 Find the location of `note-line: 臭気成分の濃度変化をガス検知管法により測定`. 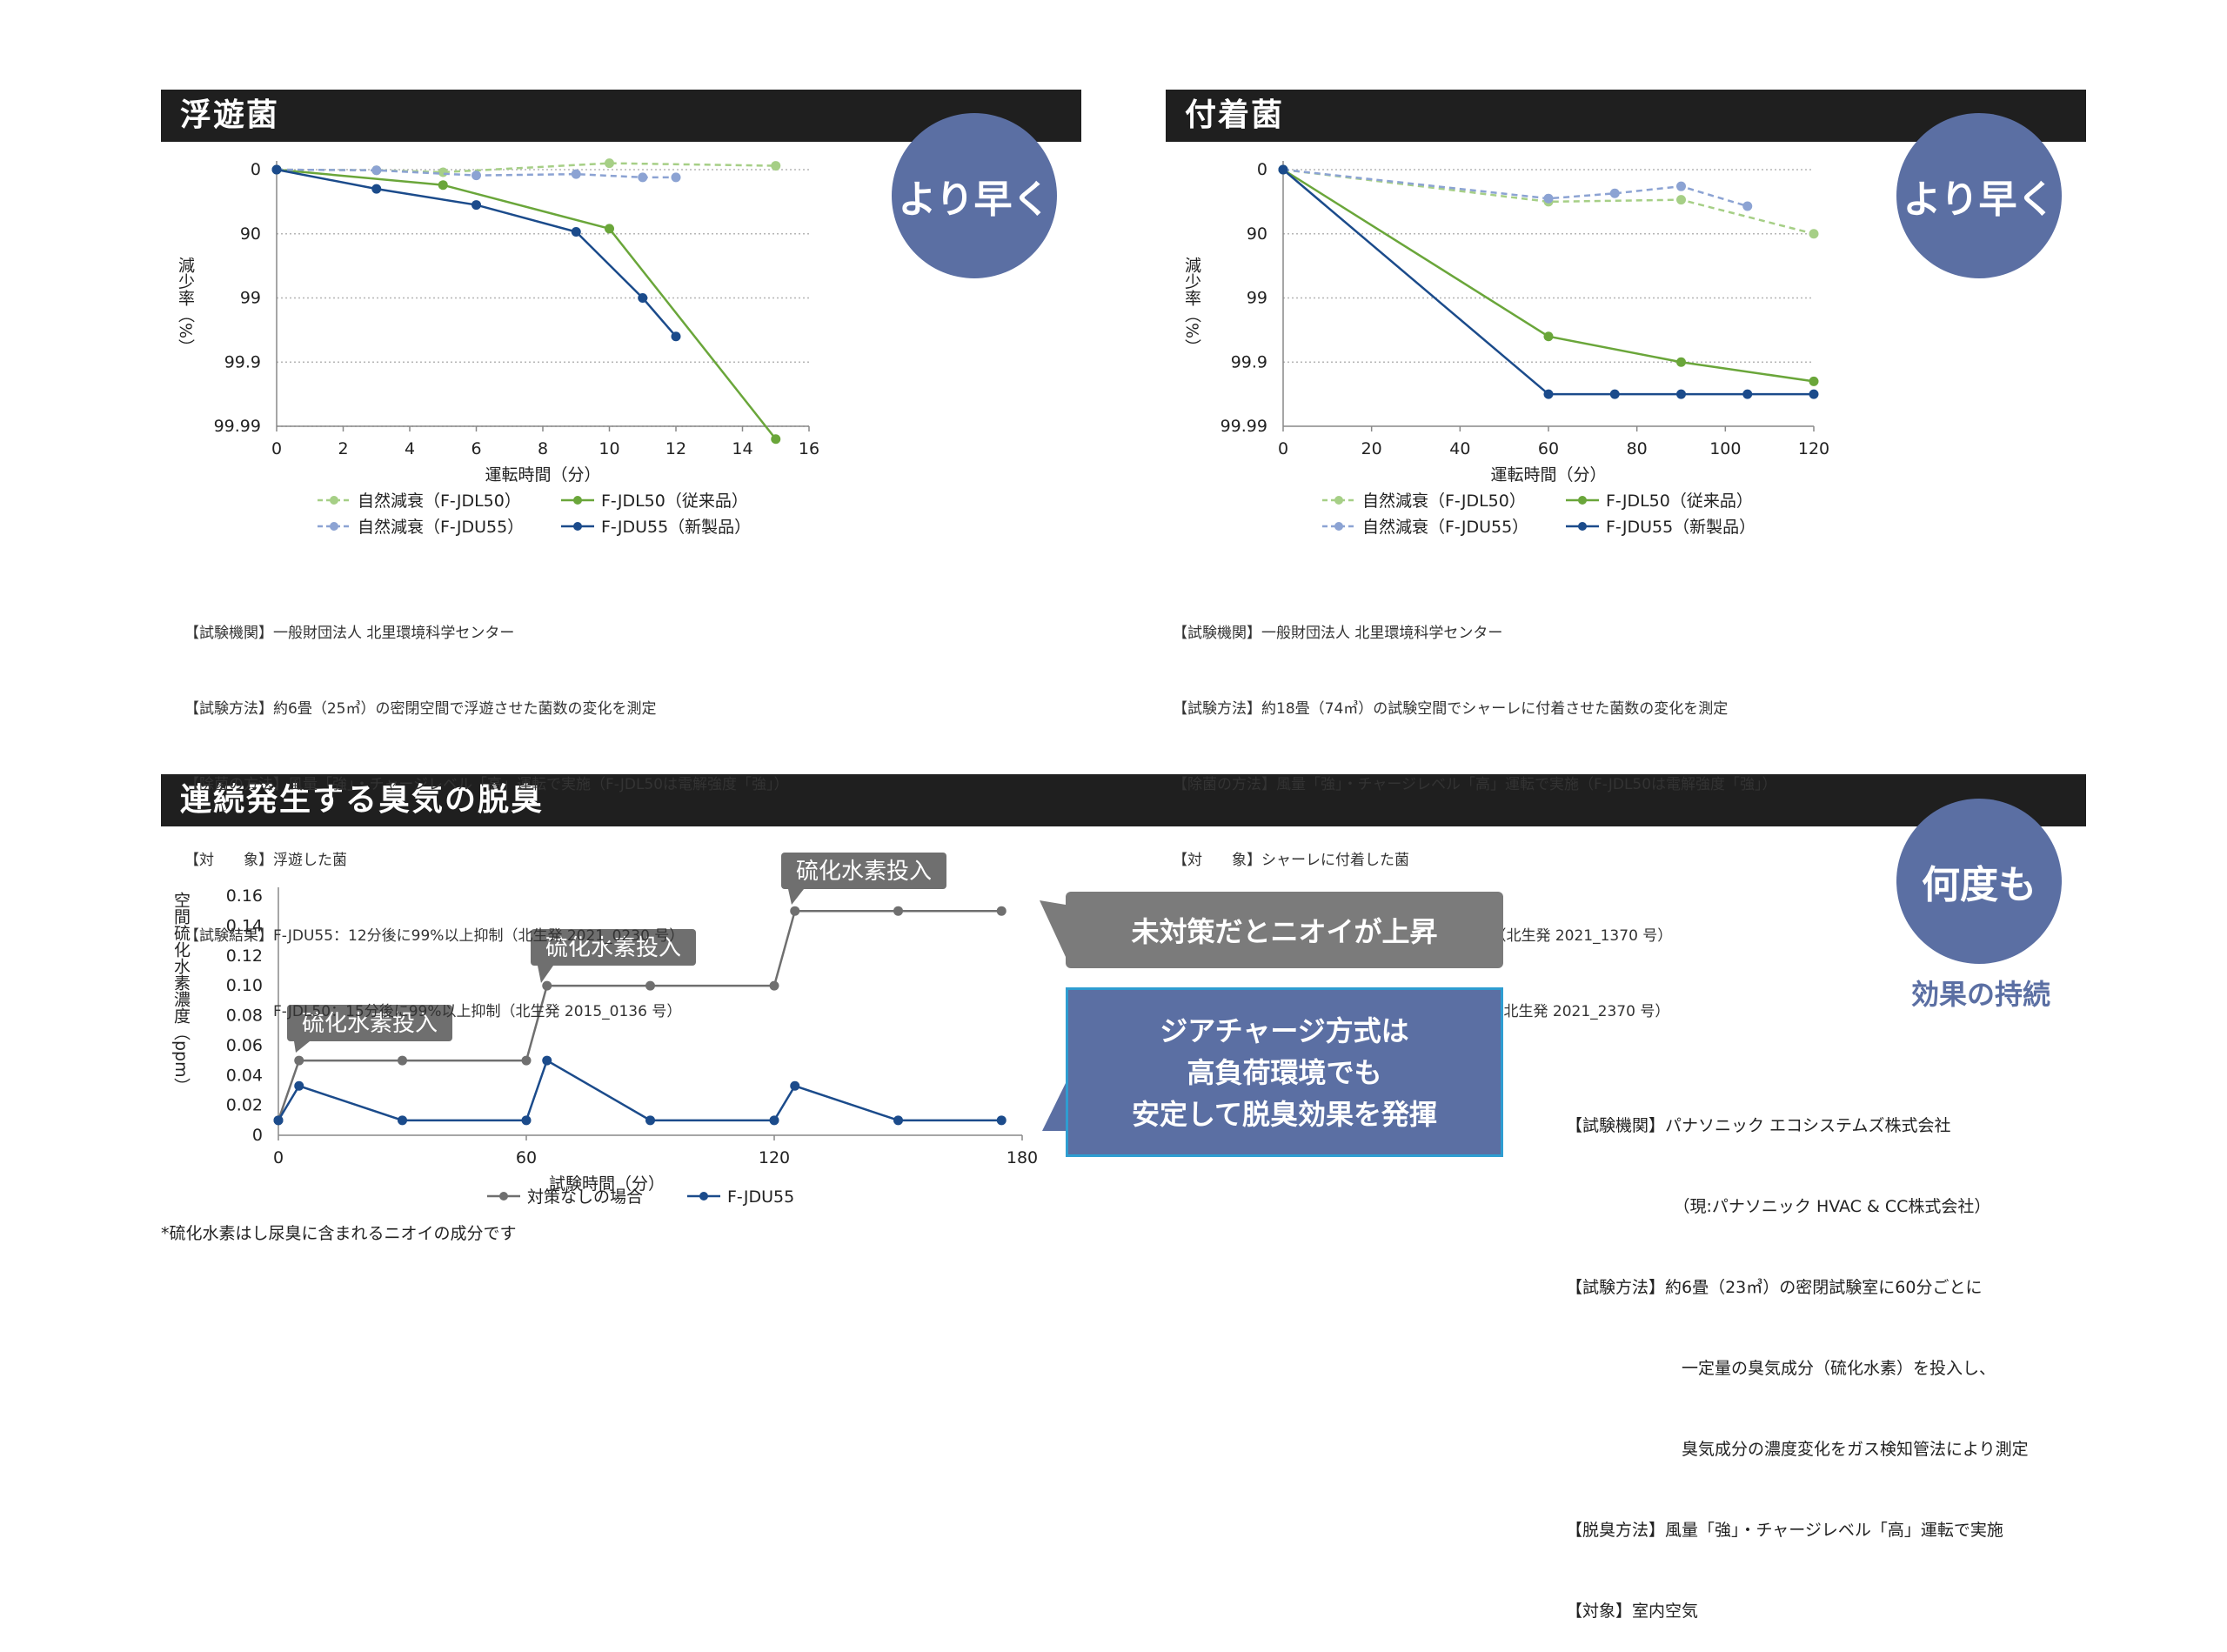

note-line: 臭気成分の濃度変化をガス検知管法により測定 is located at coordinates (1797, 1449).